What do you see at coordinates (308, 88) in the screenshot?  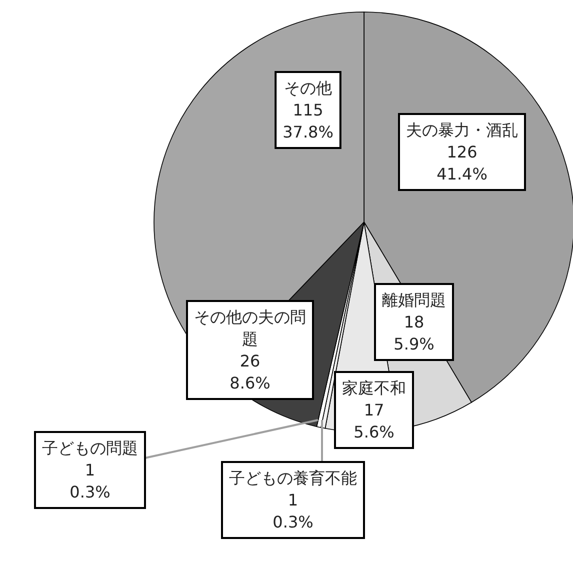 I see `slice-label: その他` at bounding box center [308, 88].